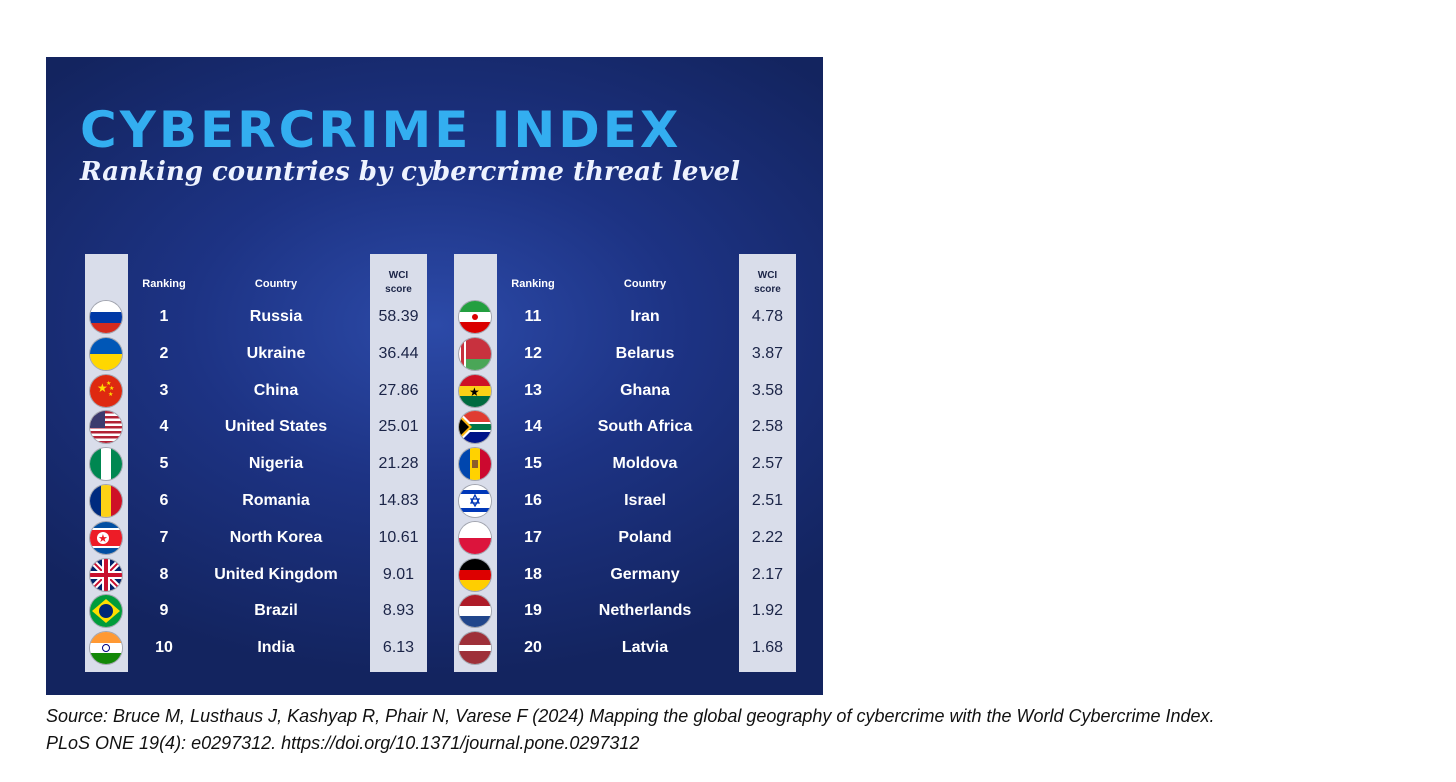  Describe the element at coordinates (398, 283) in the screenshot. I see `left-score-header: WCI score` at that location.